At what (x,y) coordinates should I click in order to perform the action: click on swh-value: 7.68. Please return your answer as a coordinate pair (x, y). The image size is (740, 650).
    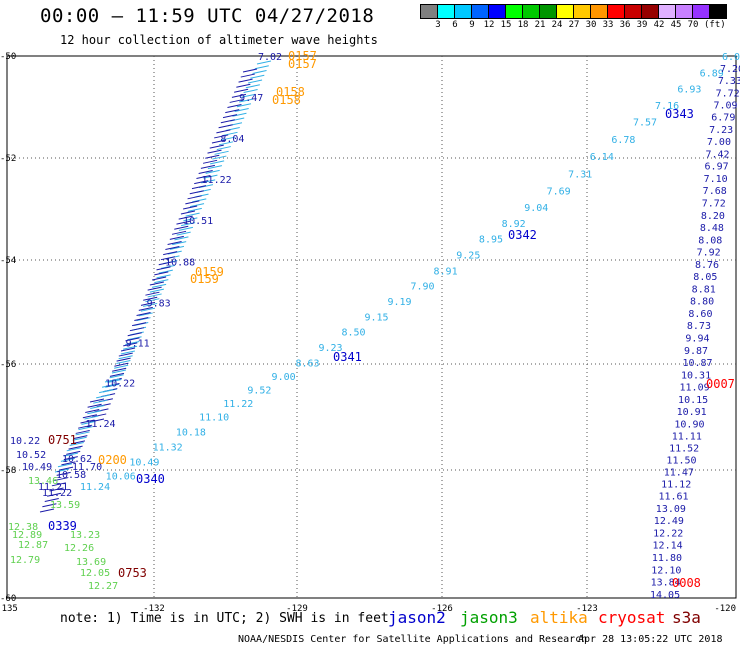
    Looking at the image, I should click on (715, 191).